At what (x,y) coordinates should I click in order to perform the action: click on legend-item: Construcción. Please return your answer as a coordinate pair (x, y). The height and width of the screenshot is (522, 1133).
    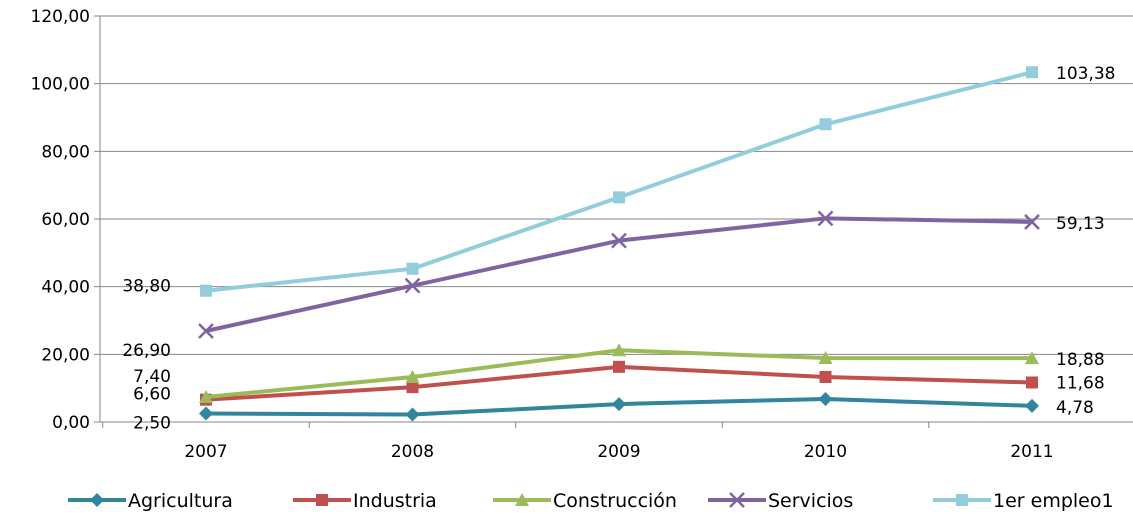
    Looking at the image, I should click on (585, 501).